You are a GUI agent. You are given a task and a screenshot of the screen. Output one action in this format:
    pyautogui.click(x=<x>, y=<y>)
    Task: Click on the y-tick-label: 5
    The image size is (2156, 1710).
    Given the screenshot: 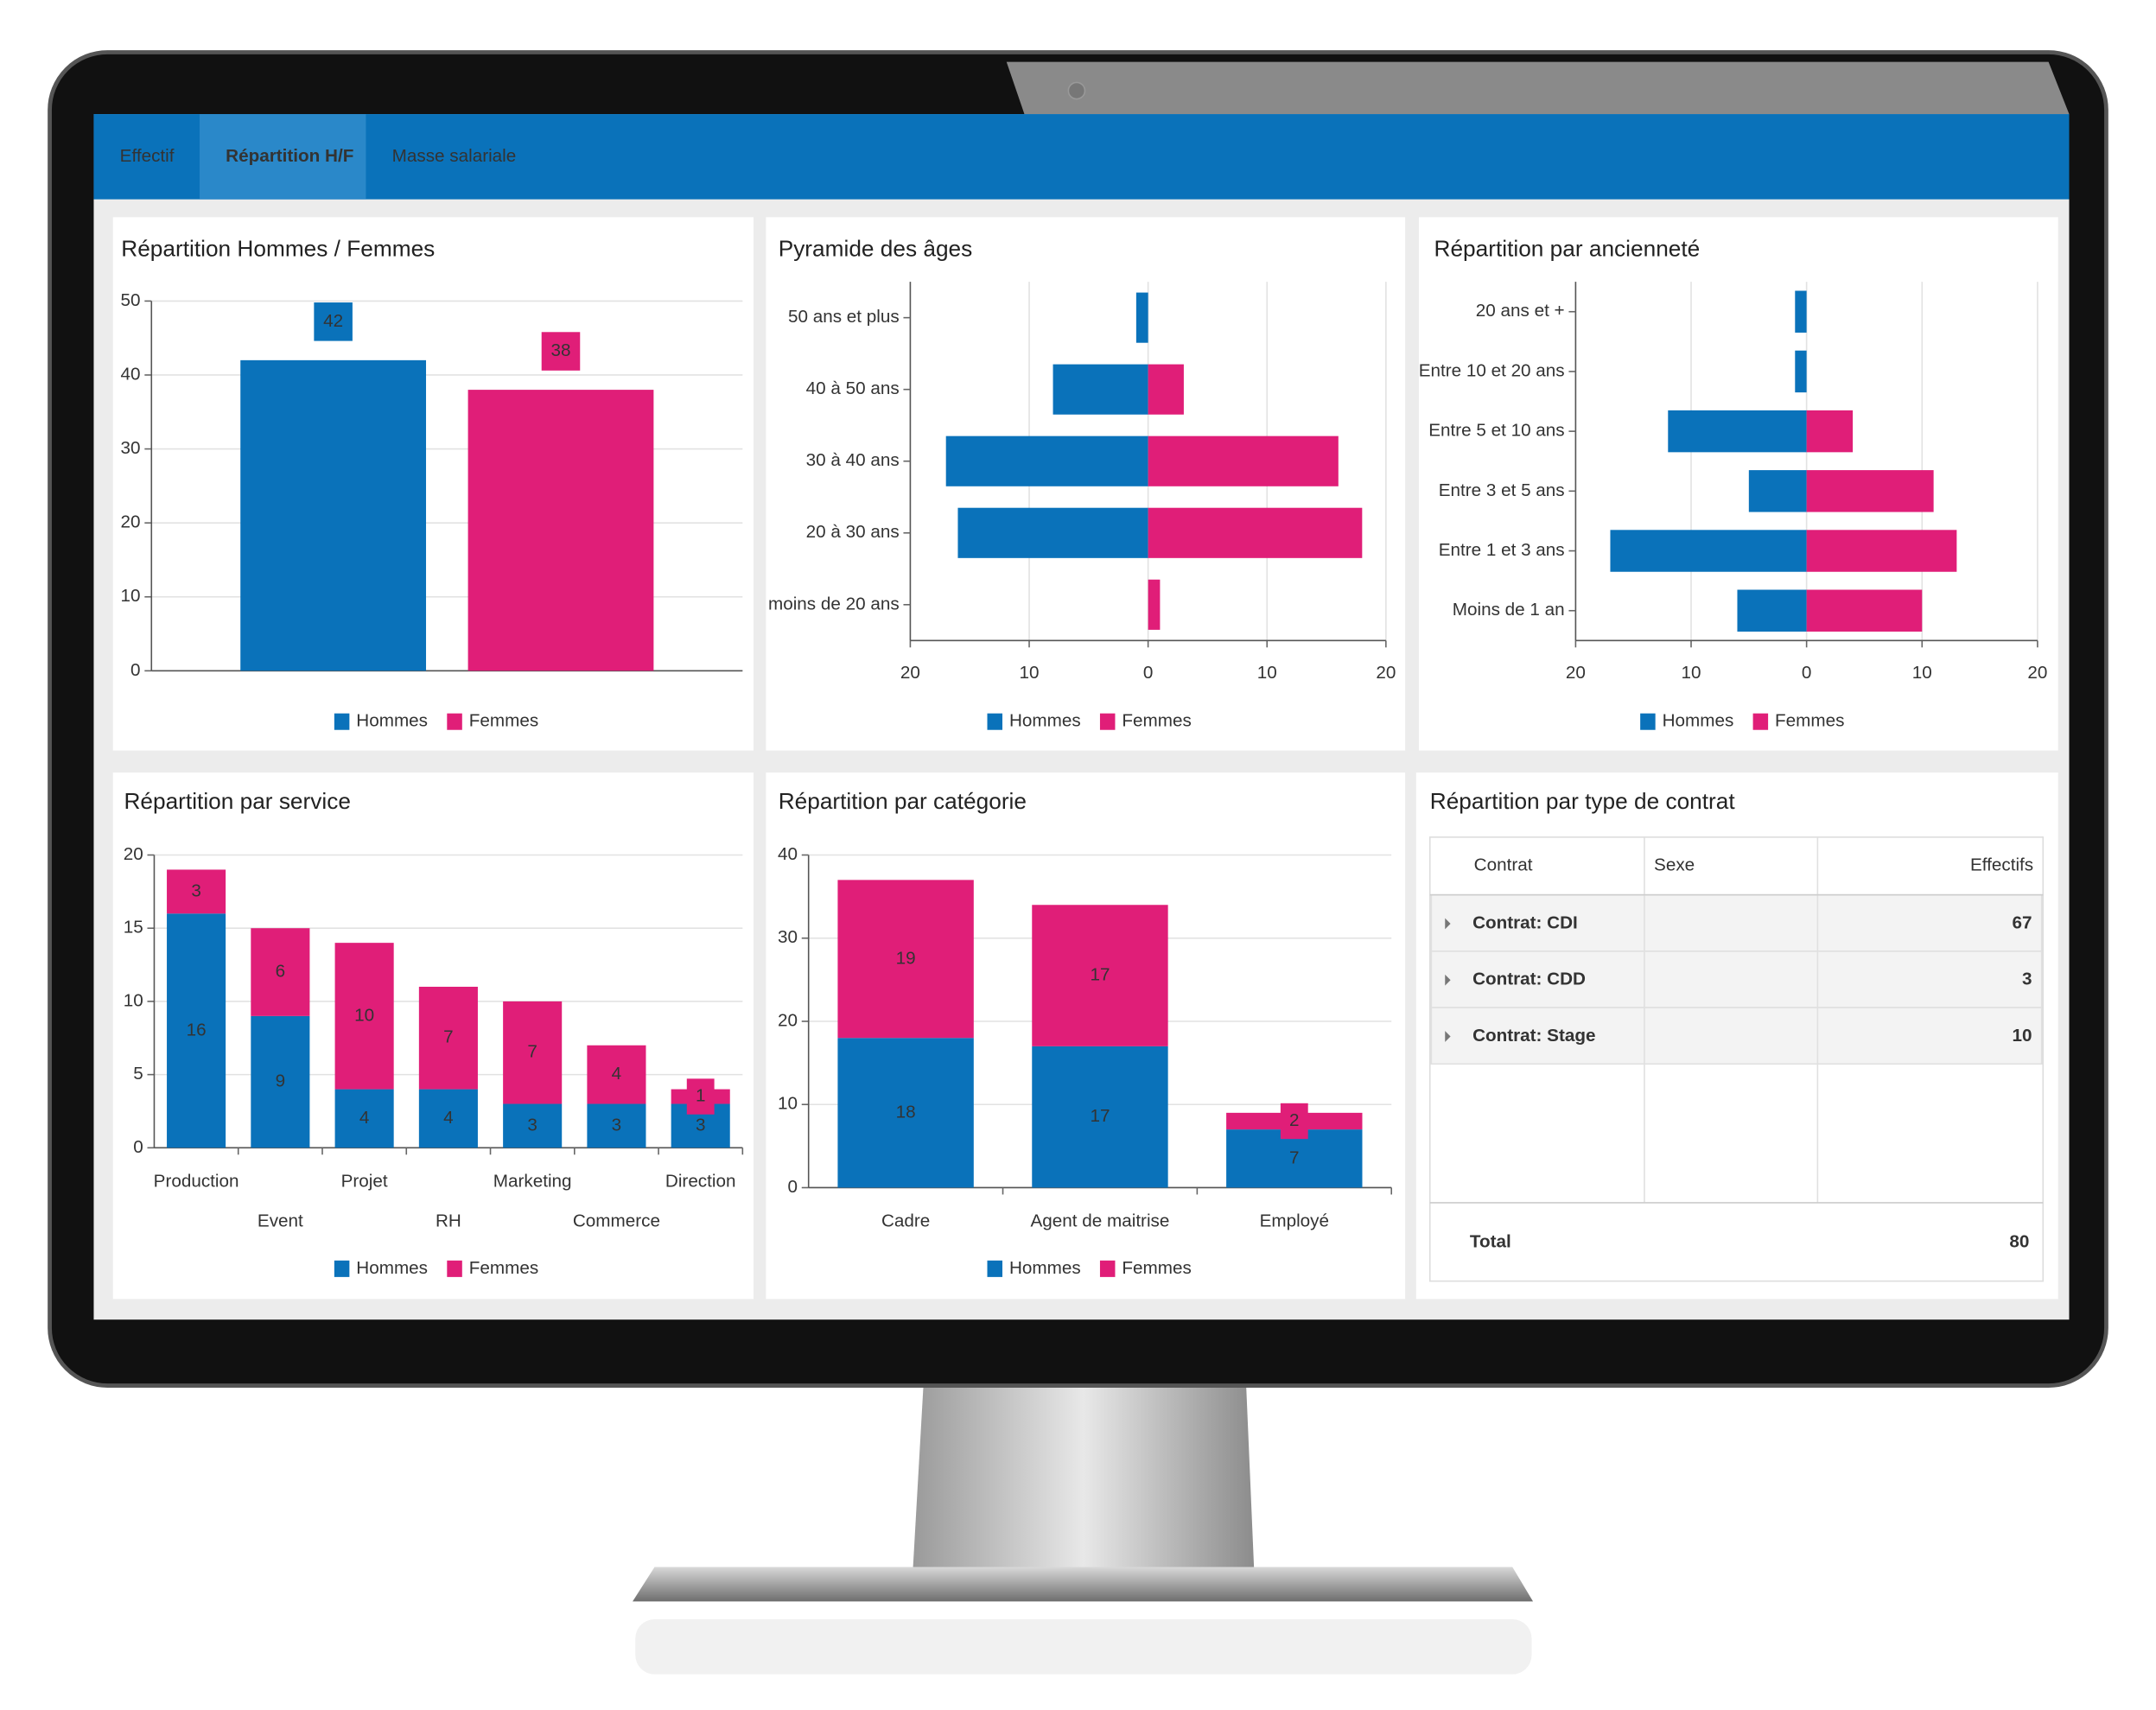 What is the action you would take?
    pyautogui.click(x=138, y=1074)
    